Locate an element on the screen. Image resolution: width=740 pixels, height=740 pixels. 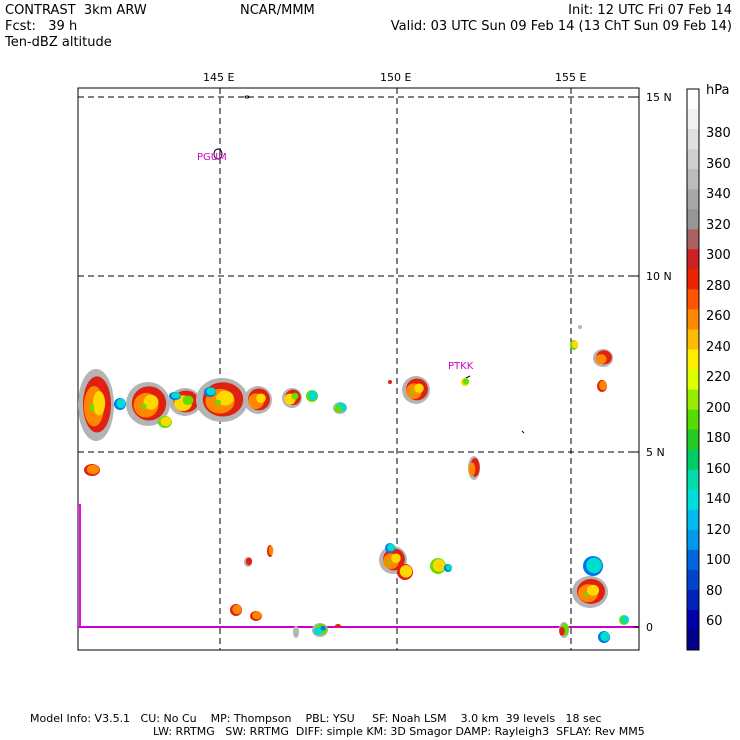
init-time: Init: 12 UTC Fri 07 Feb 14 is located at coordinates (650, 10).